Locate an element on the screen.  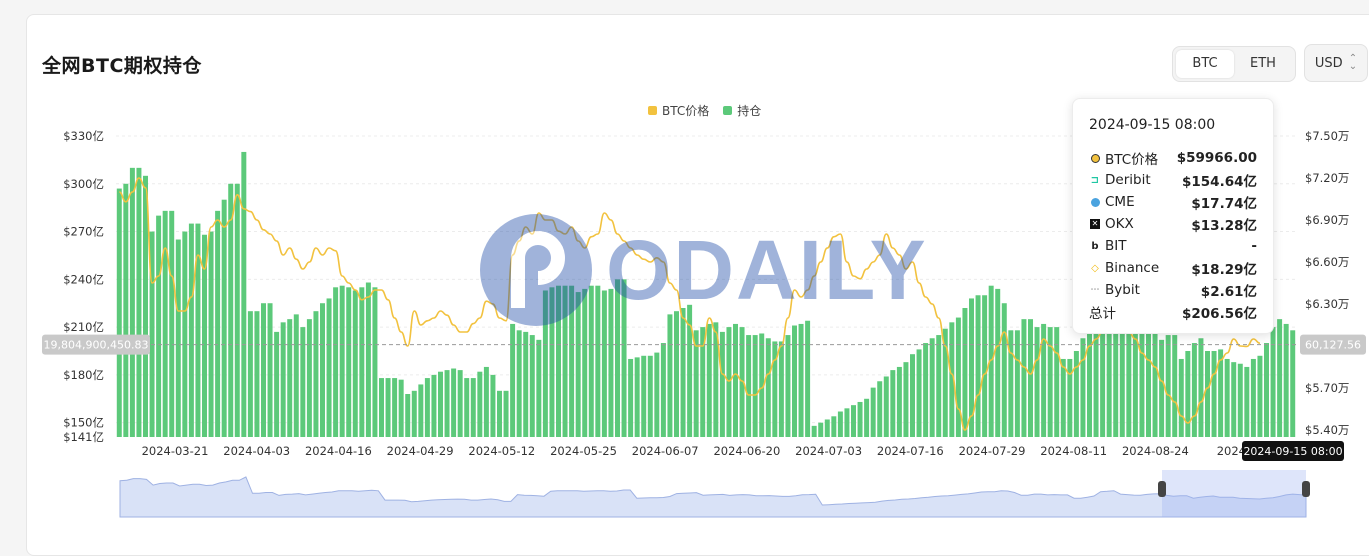
legend-item-price: BTC价格 is located at coordinates (678, 110).